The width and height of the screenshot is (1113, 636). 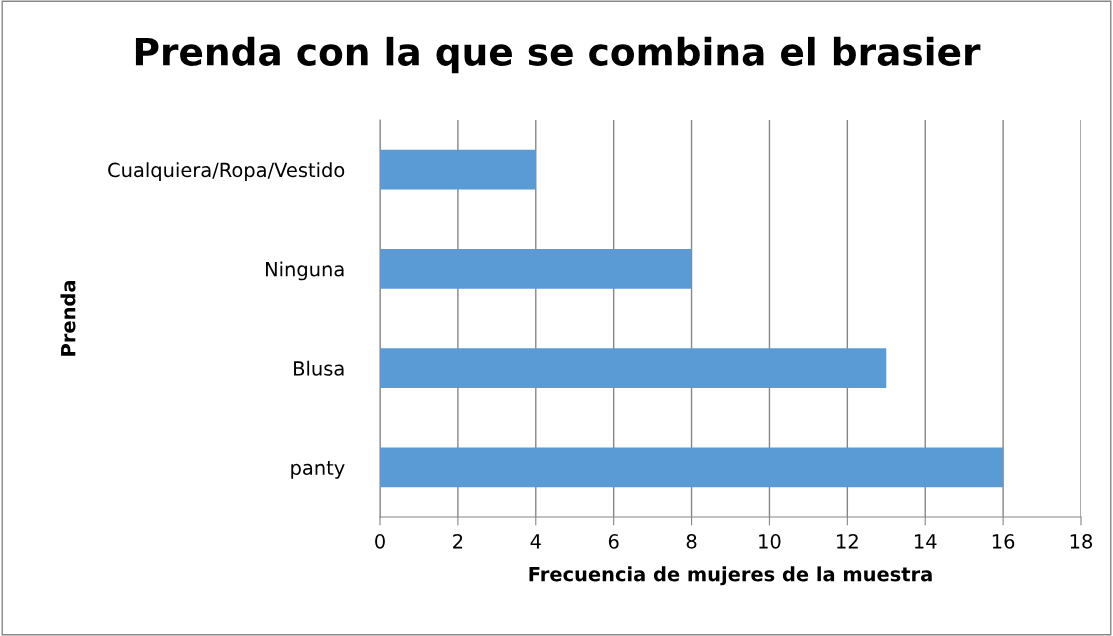 What do you see at coordinates (613, 541) in the screenshot?
I see `x-tick-label: 6` at bounding box center [613, 541].